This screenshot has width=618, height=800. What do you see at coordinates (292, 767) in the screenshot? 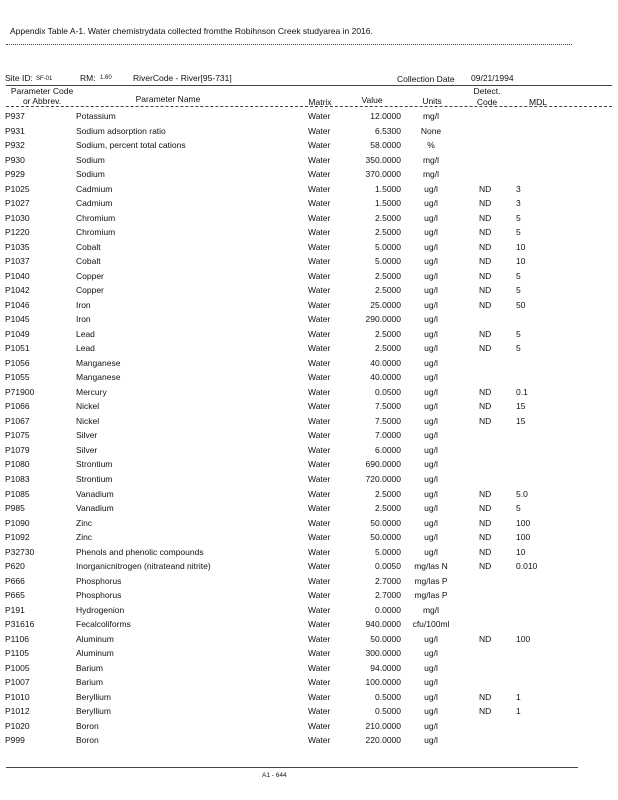
I see `footer-rule` at bounding box center [292, 767].